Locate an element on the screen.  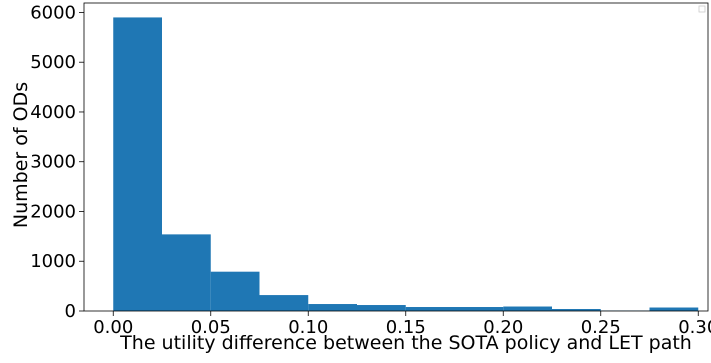
y-tick-label: 2000 is located at coordinates (53, 211).